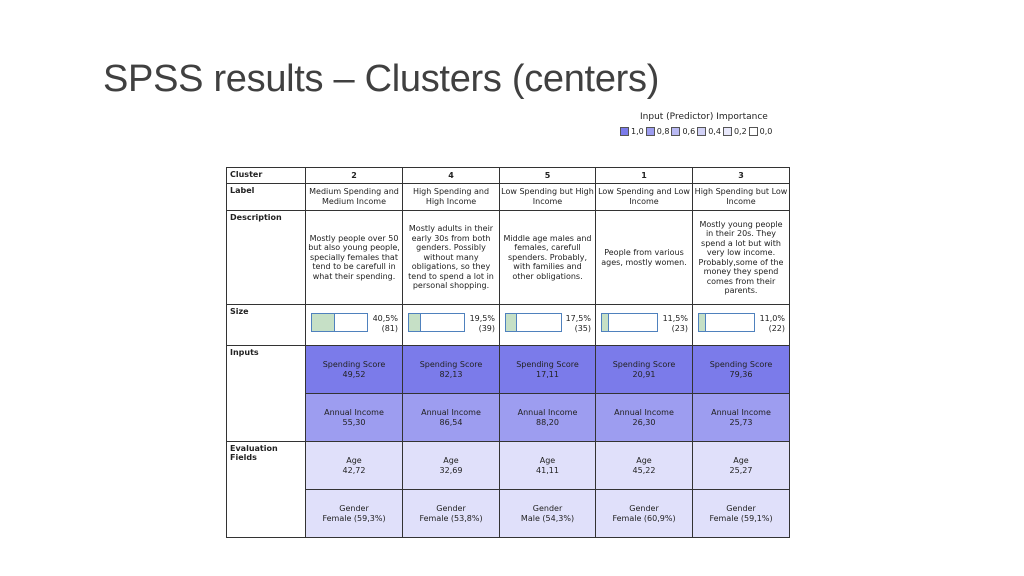  Describe the element at coordinates (675, 323) in the screenshot. I see `size-text: 11,5% (23)` at that location.